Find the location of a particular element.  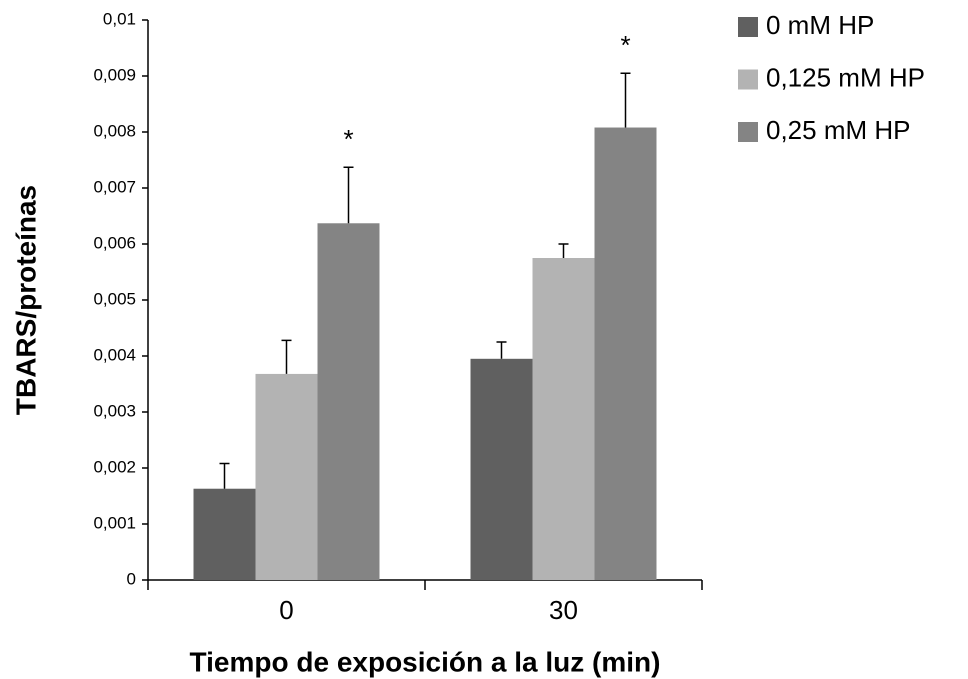

y-tick-label: 0,006 is located at coordinates (114, 242).